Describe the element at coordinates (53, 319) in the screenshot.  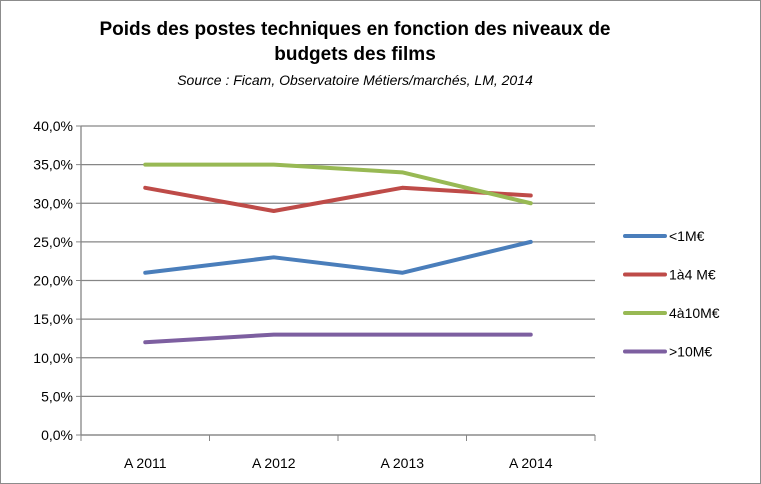
I see `y-tick-label: 15,0%` at that location.